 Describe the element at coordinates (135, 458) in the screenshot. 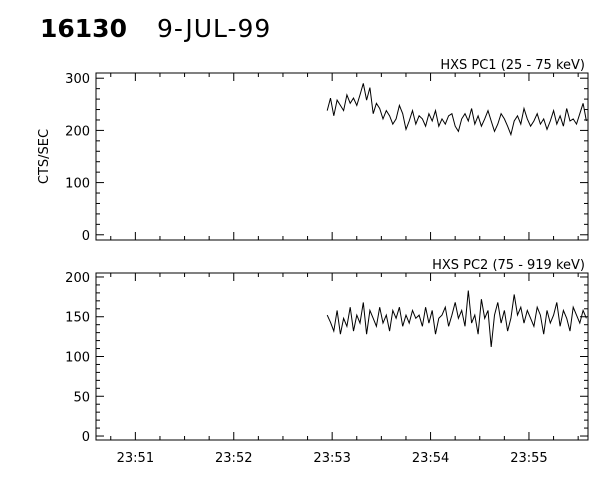

I see `x-tick-label: 23:51` at that location.